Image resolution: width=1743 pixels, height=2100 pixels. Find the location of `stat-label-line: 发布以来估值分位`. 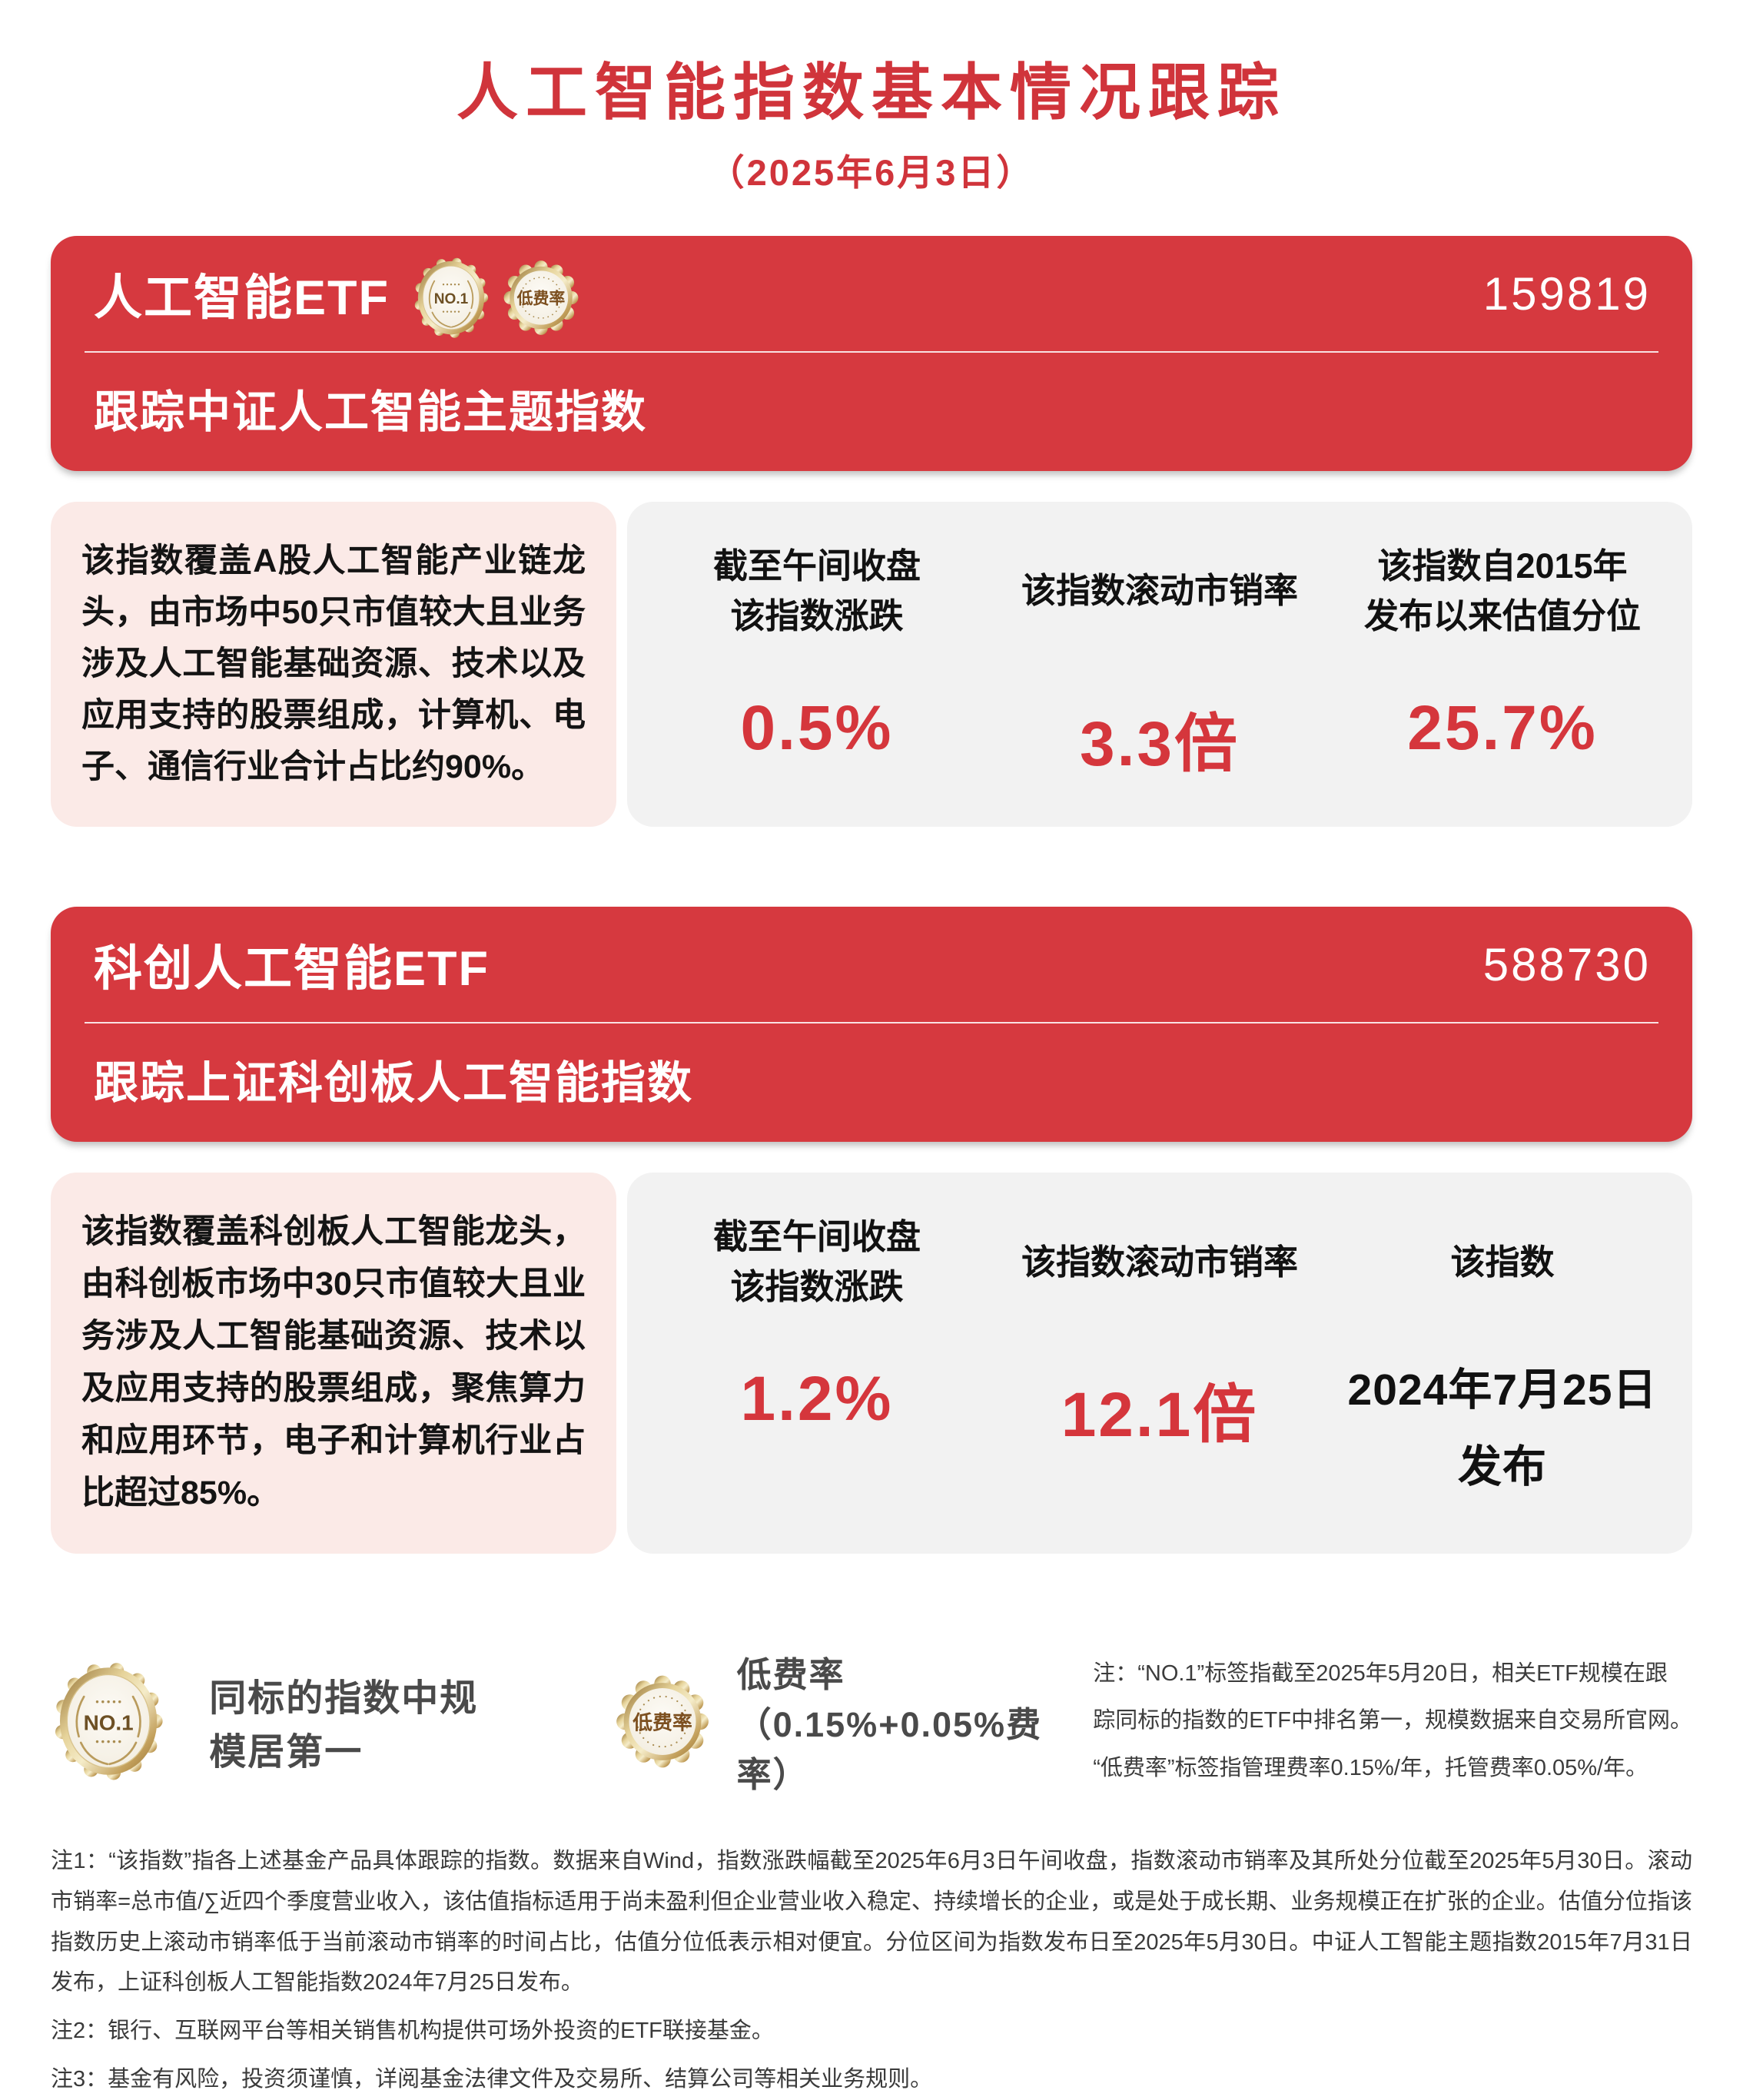

stat-label-line: 发布以来估值分位 is located at coordinates (1502, 615).